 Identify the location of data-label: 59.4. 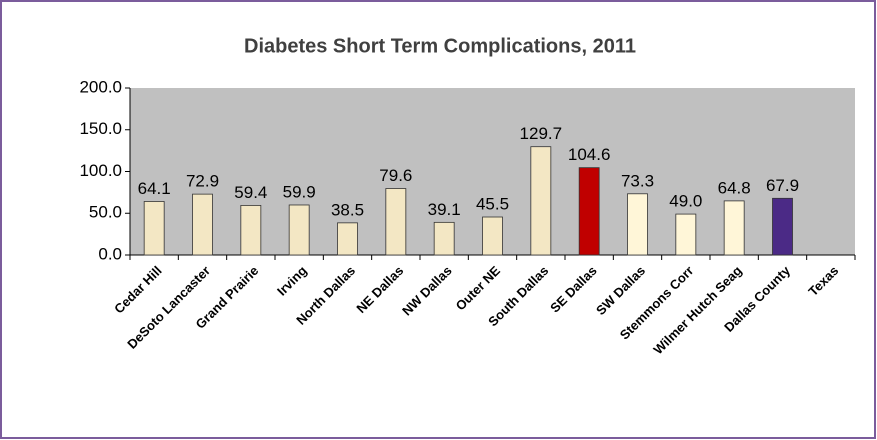
(250, 192).